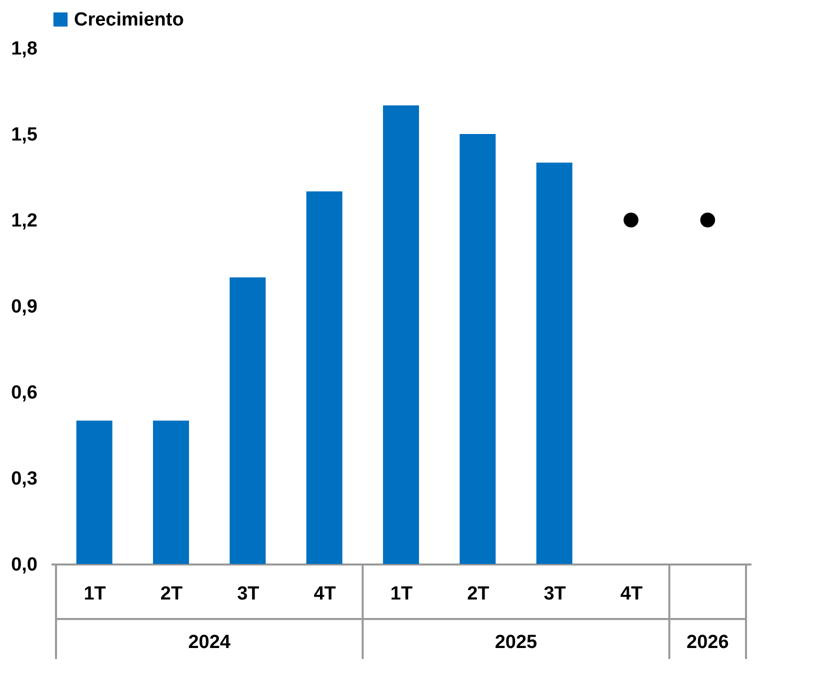 This screenshot has height=695, width=819. Describe the element at coordinates (24, 221) in the screenshot. I see `y-tick-label: 1,2` at that location.